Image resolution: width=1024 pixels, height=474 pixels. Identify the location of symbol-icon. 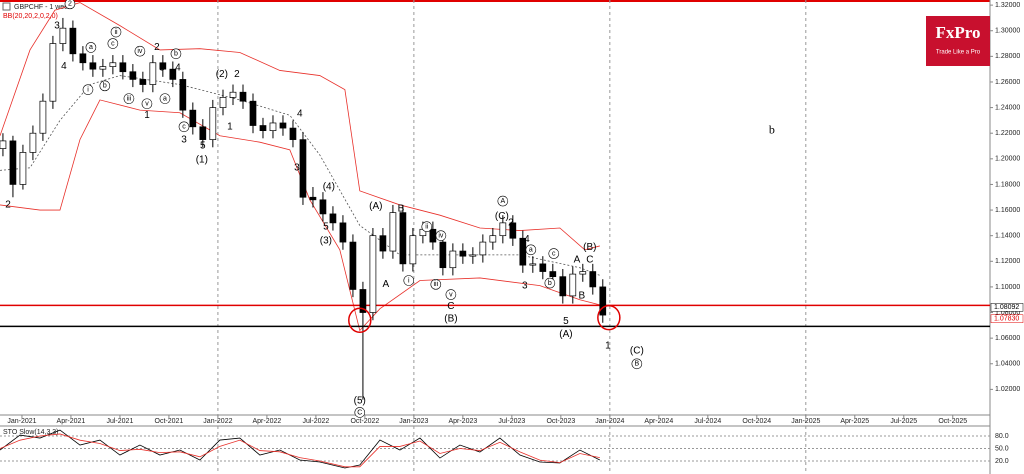
(6, 6).